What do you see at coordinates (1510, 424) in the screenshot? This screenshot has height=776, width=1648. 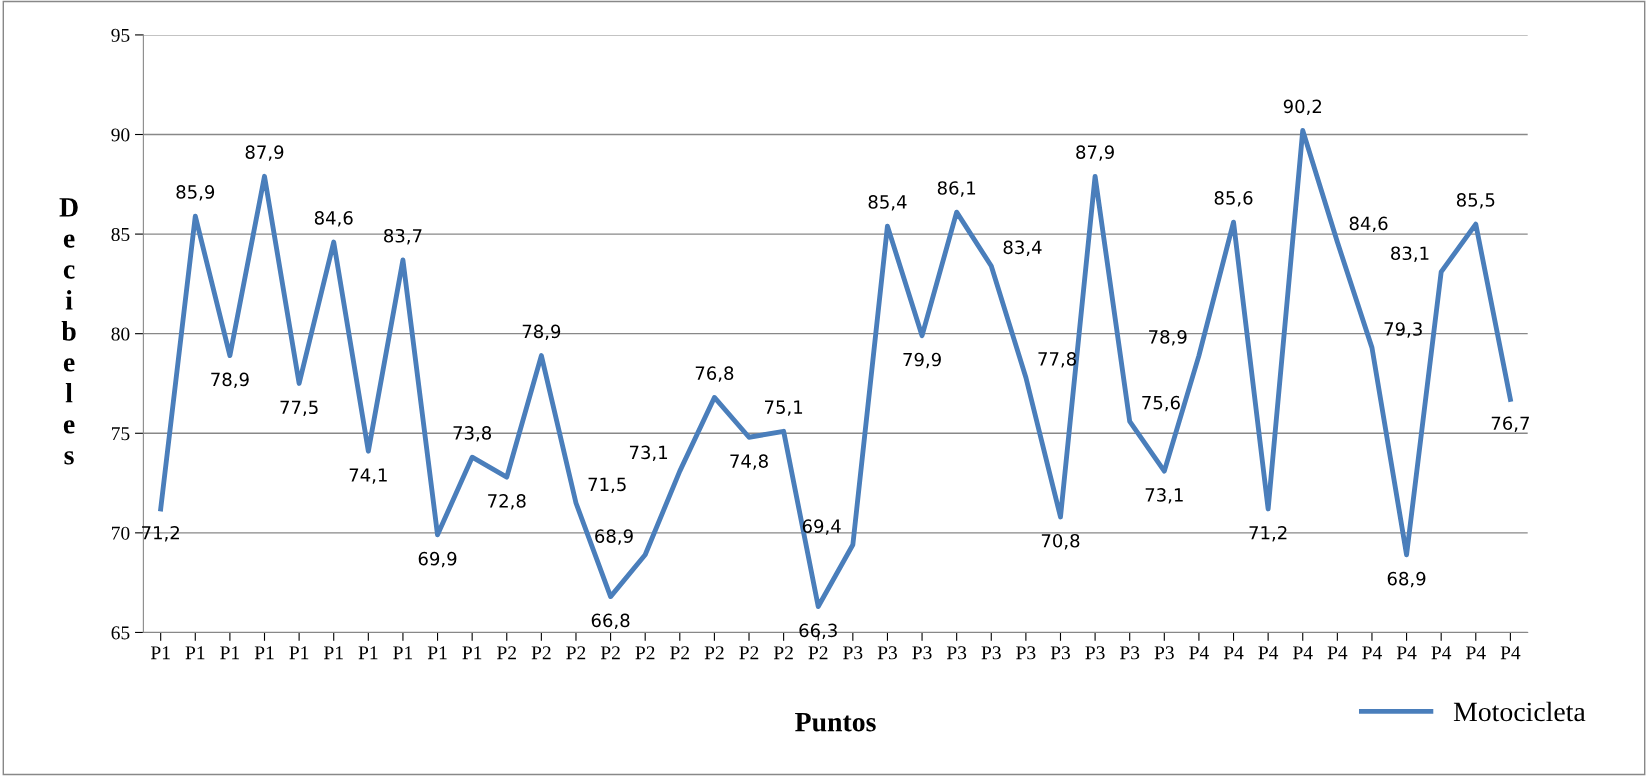 I see `data-label: 76,7` at bounding box center [1510, 424].